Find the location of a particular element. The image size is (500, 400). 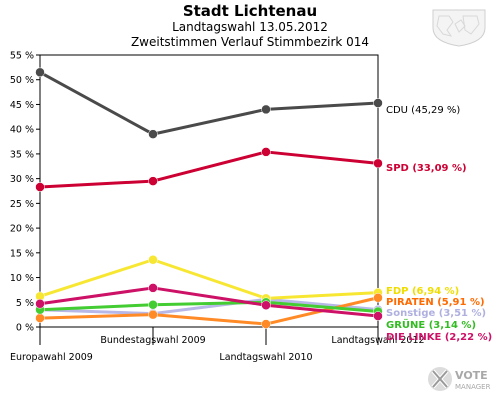

y-tick-label: 20 % is located at coordinates (22, 229).